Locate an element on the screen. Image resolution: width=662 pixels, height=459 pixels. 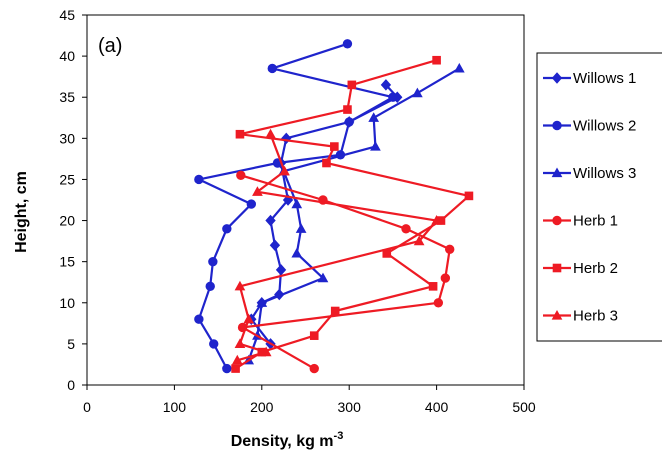
y-tick-label: 45 is located at coordinates (67, 15).